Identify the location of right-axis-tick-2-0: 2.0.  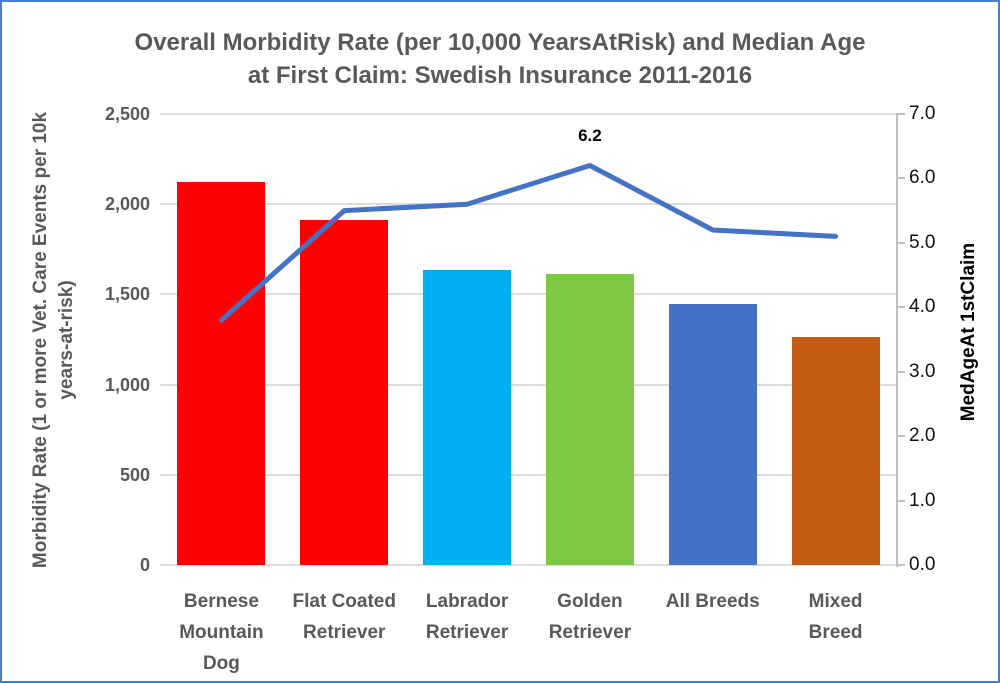
(922, 436).